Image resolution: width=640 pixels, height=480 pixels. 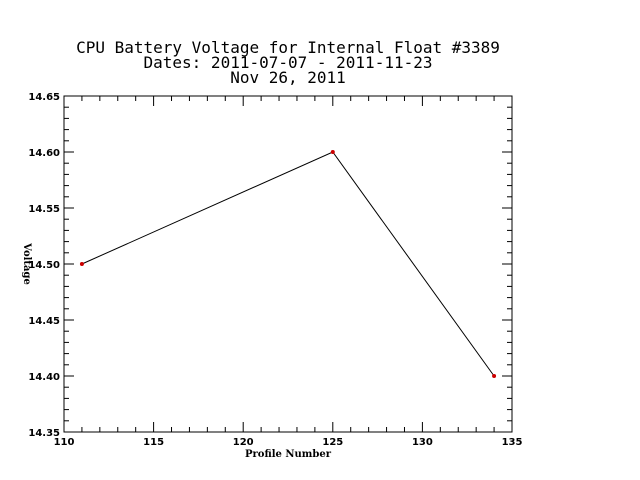 I want to click on y-tick-label: 14.65, so click(x=44, y=97).